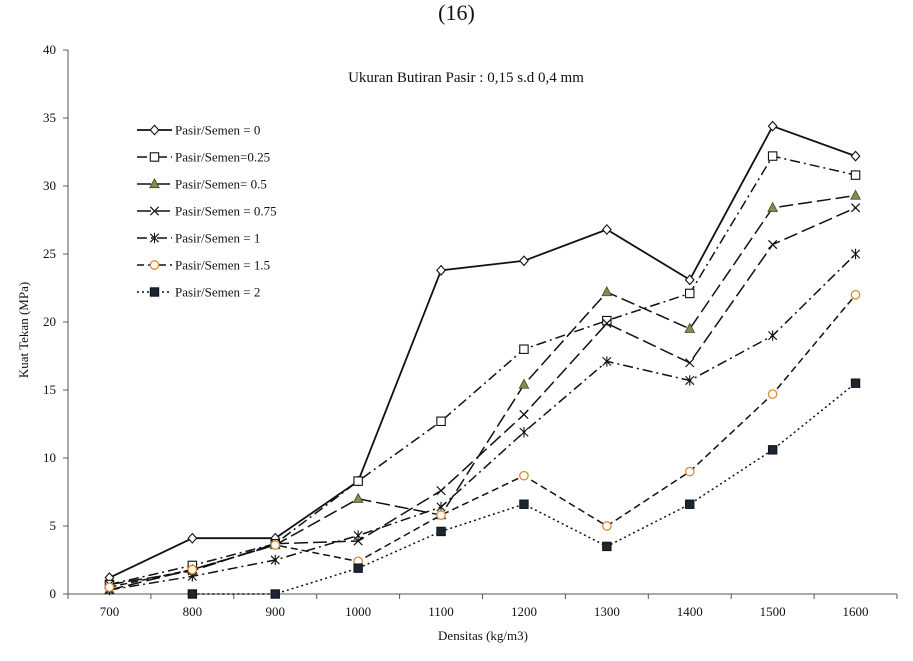 Image resolution: width=913 pixels, height=661 pixels. I want to click on x-tick-label: 1000, so click(358, 611).